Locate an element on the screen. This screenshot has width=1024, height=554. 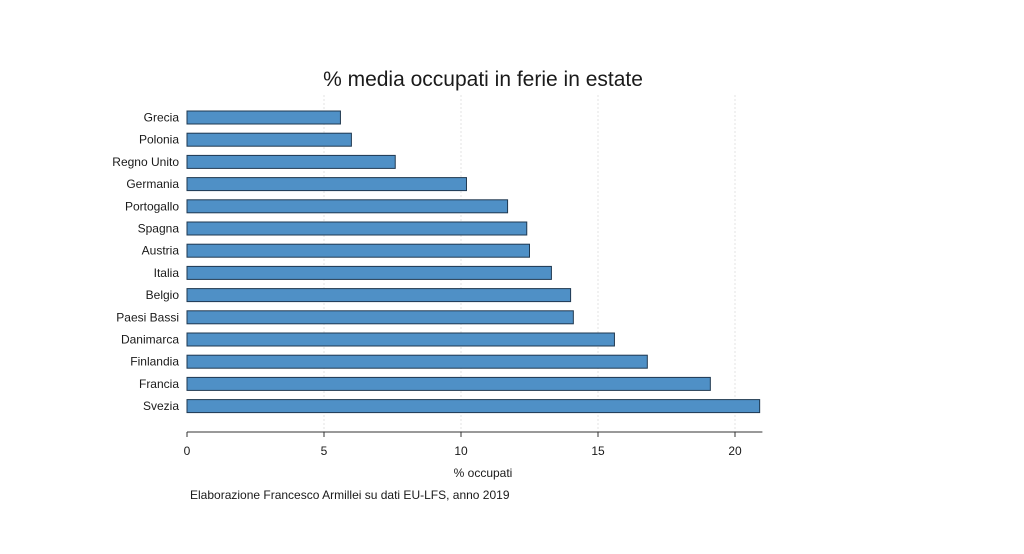
category-label: Belgio is located at coordinates (163, 295).